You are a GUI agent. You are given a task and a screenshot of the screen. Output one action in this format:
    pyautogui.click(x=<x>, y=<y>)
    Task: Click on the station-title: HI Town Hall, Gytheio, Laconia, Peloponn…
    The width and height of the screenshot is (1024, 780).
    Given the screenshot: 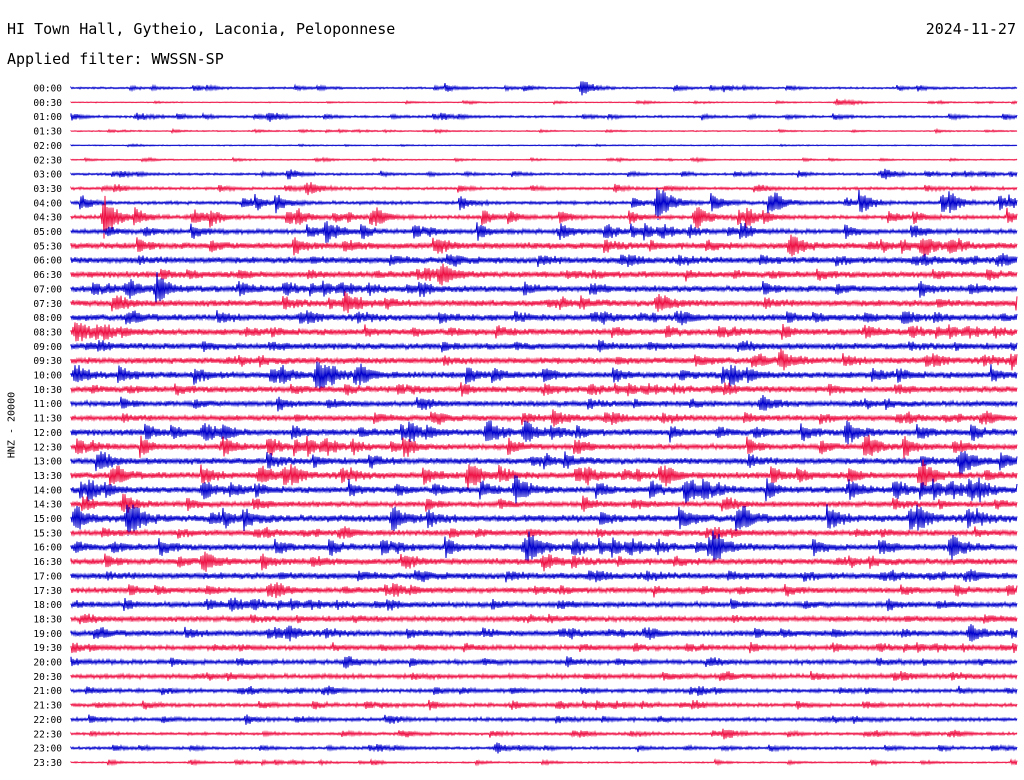 What is the action you would take?
    pyautogui.click(x=201, y=29)
    